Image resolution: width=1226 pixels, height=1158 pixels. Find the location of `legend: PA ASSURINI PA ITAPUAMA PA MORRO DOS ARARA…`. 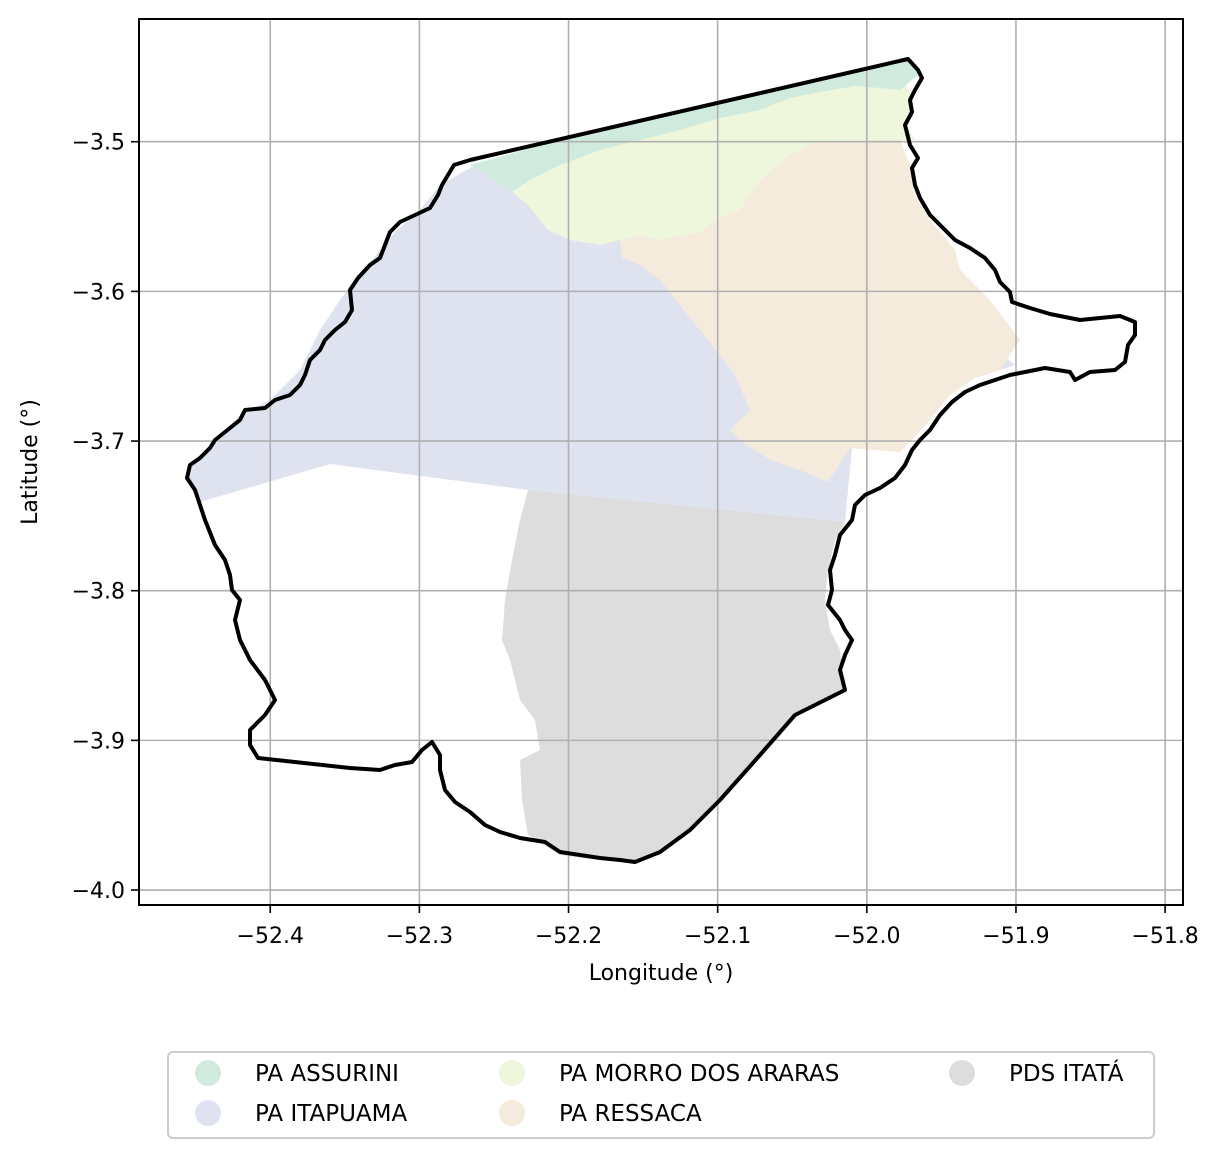

legend: PA ASSURINI PA ITAPUAMA PA MORRO DOS ARARA… is located at coordinates (661, 1095).